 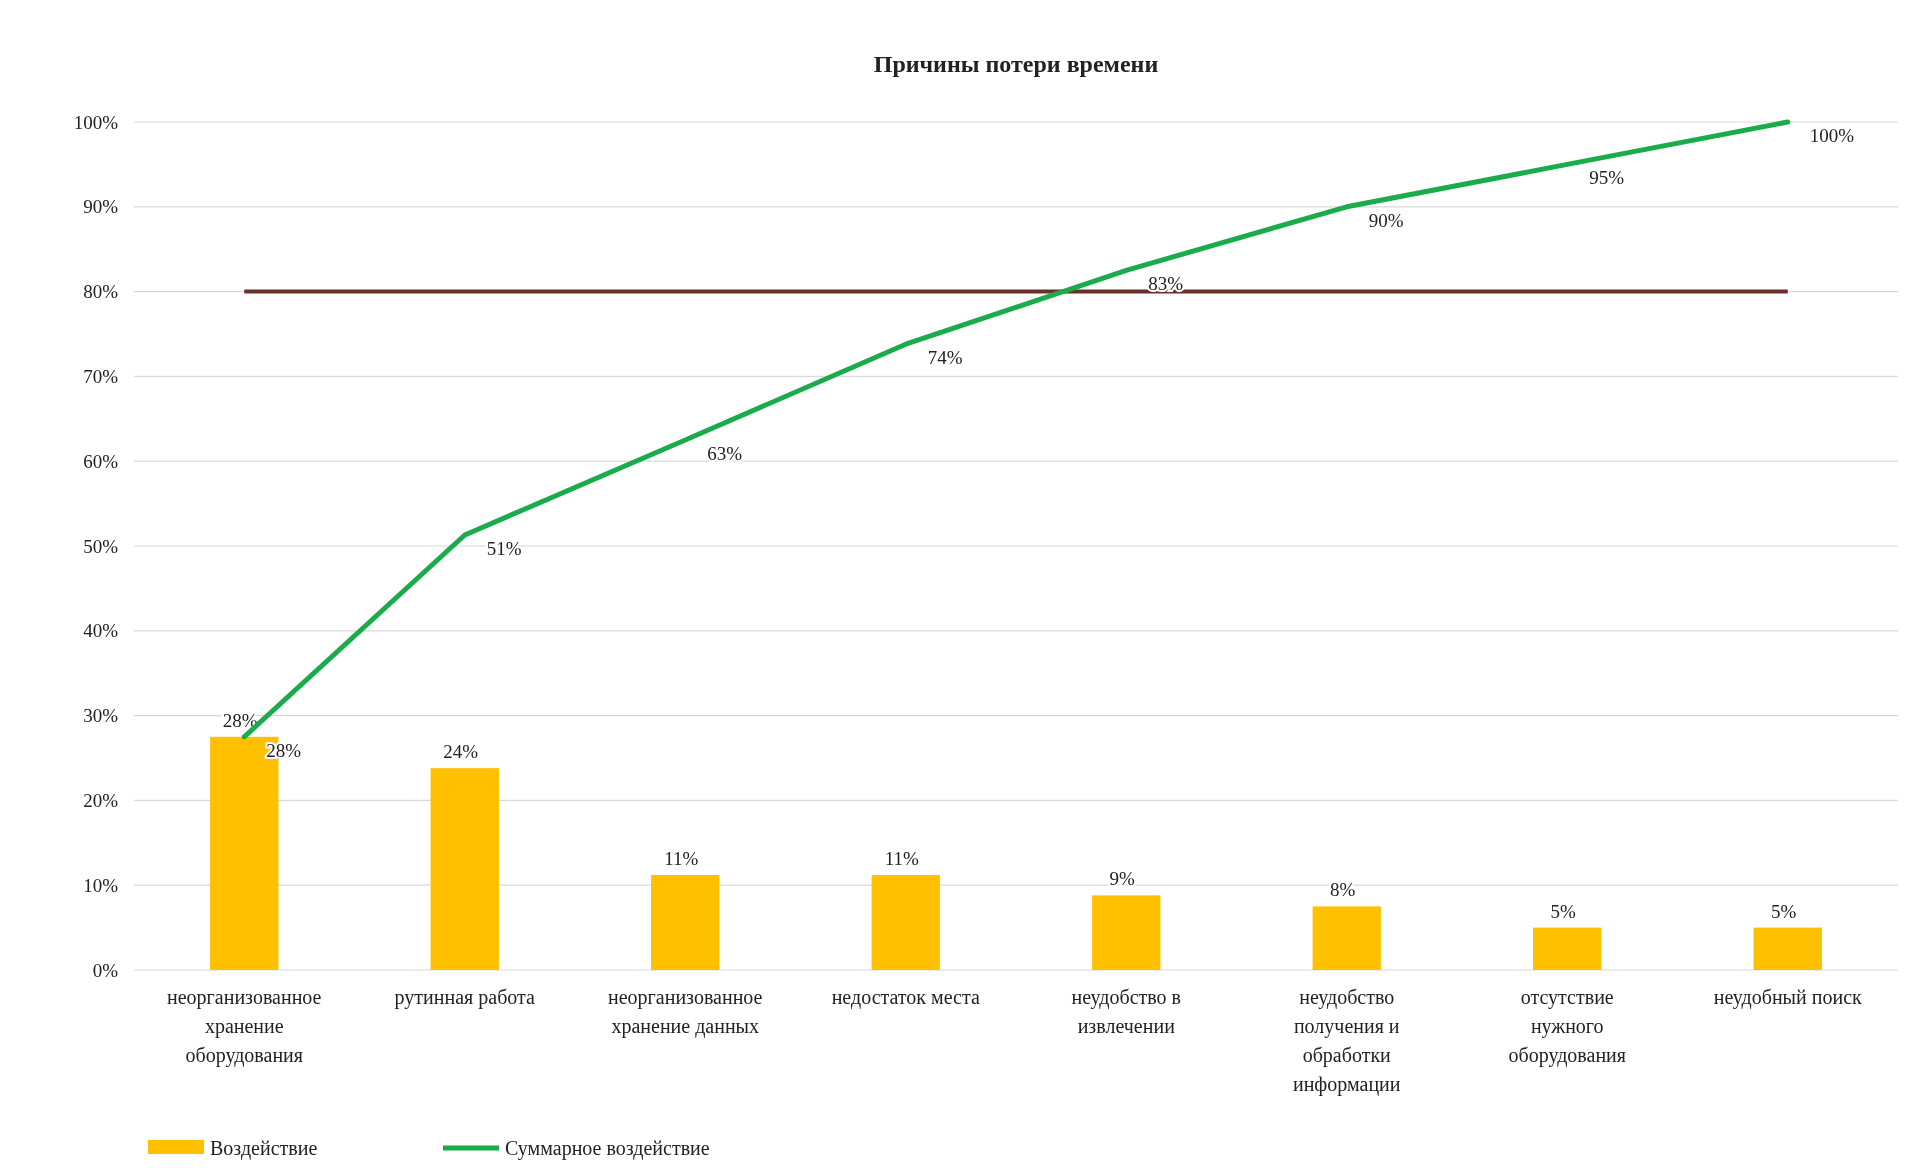 I want to click on data-label: 8%, so click(x=1343, y=890).